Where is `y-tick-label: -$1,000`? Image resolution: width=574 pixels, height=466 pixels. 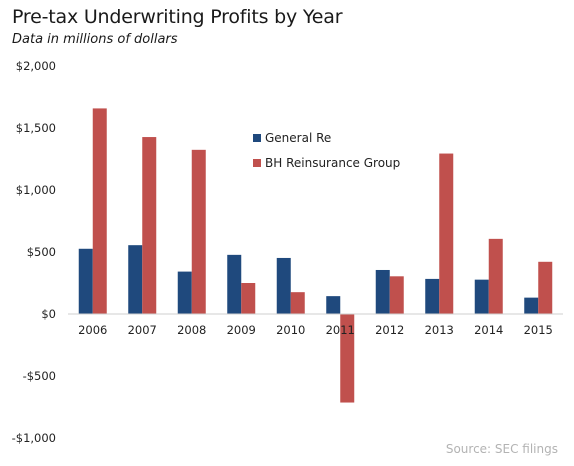 y-tick-label: -$1,000 is located at coordinates (34, 438).